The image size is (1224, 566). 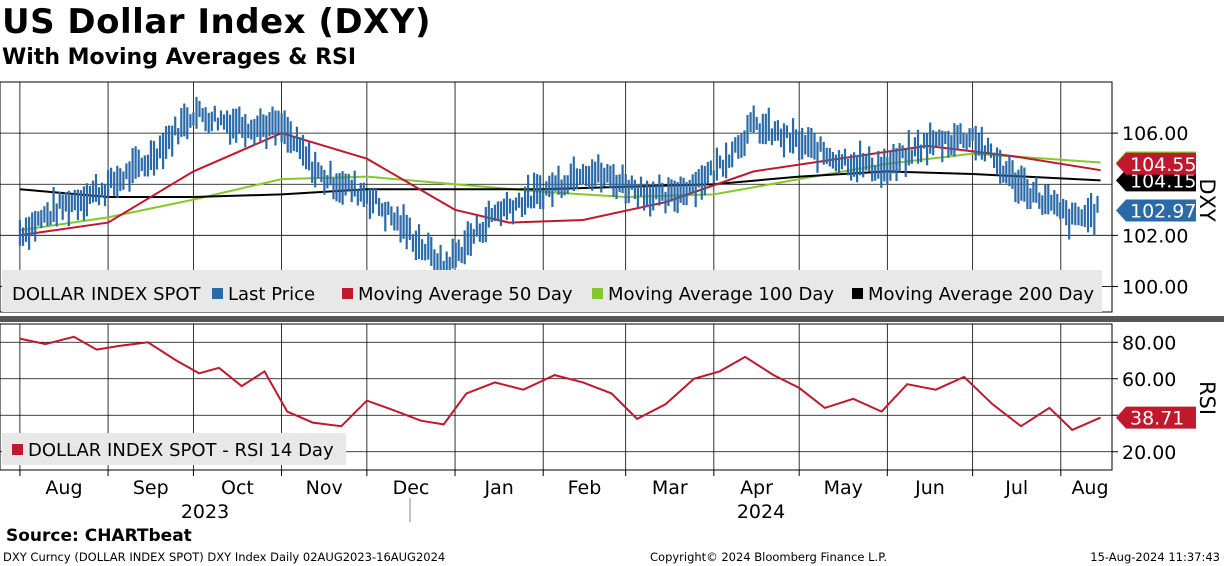 What do you see at coordinates (761, 512) in the screenshot?
I see `year-label-2024: 2024` at bounding box center [761, 512].